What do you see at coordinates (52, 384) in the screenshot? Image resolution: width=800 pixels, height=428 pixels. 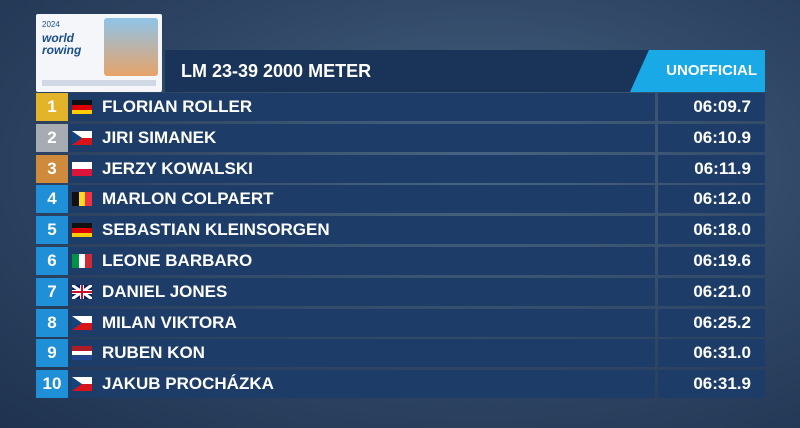 I see `rank: 10` at bounding box center [52, 384].